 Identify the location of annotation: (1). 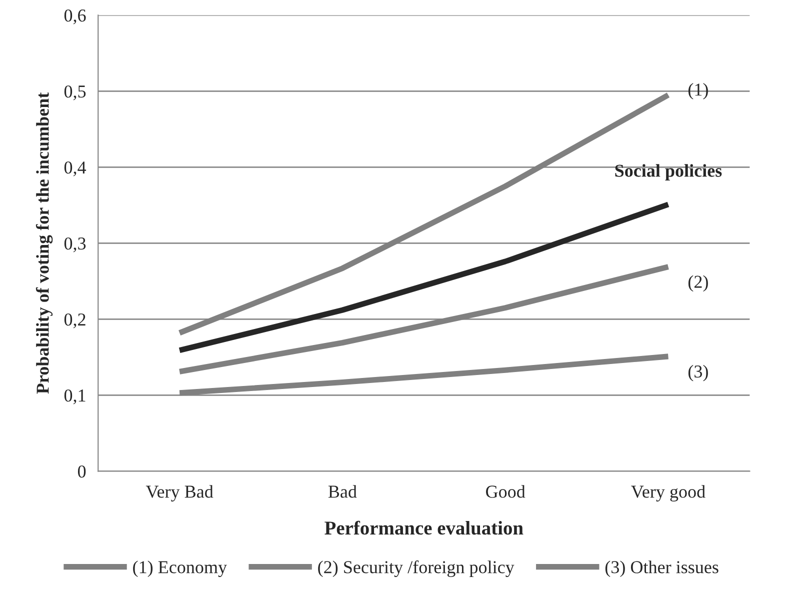
(698, 91).